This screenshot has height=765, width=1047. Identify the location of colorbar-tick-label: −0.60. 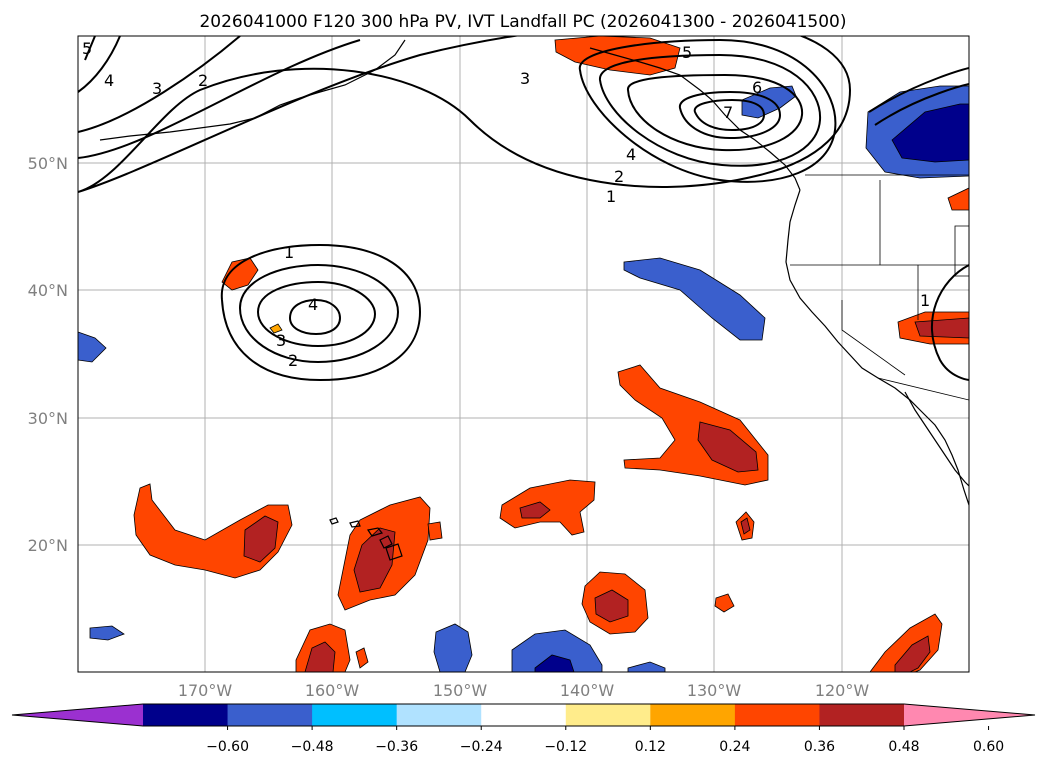
(227, 747).